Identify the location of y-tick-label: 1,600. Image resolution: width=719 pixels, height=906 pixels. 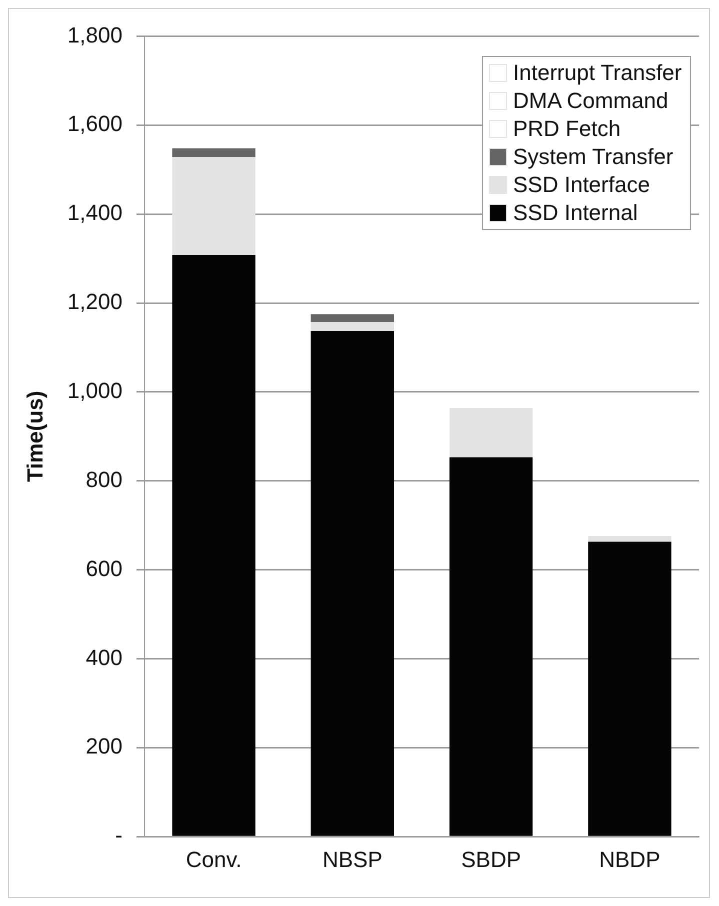
(94, 123).